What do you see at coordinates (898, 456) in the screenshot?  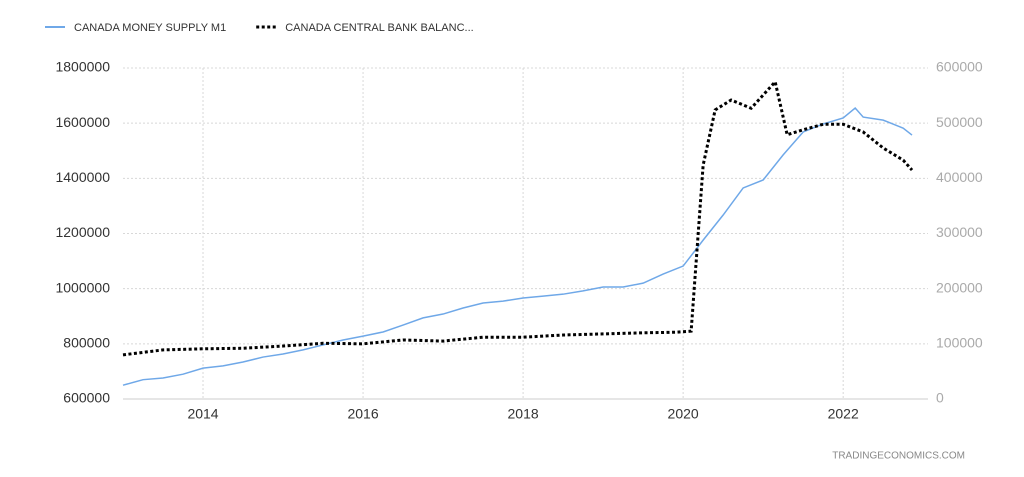 I see `source: TRADINGECONOMICS.COM` at bounding box center [898, 456].